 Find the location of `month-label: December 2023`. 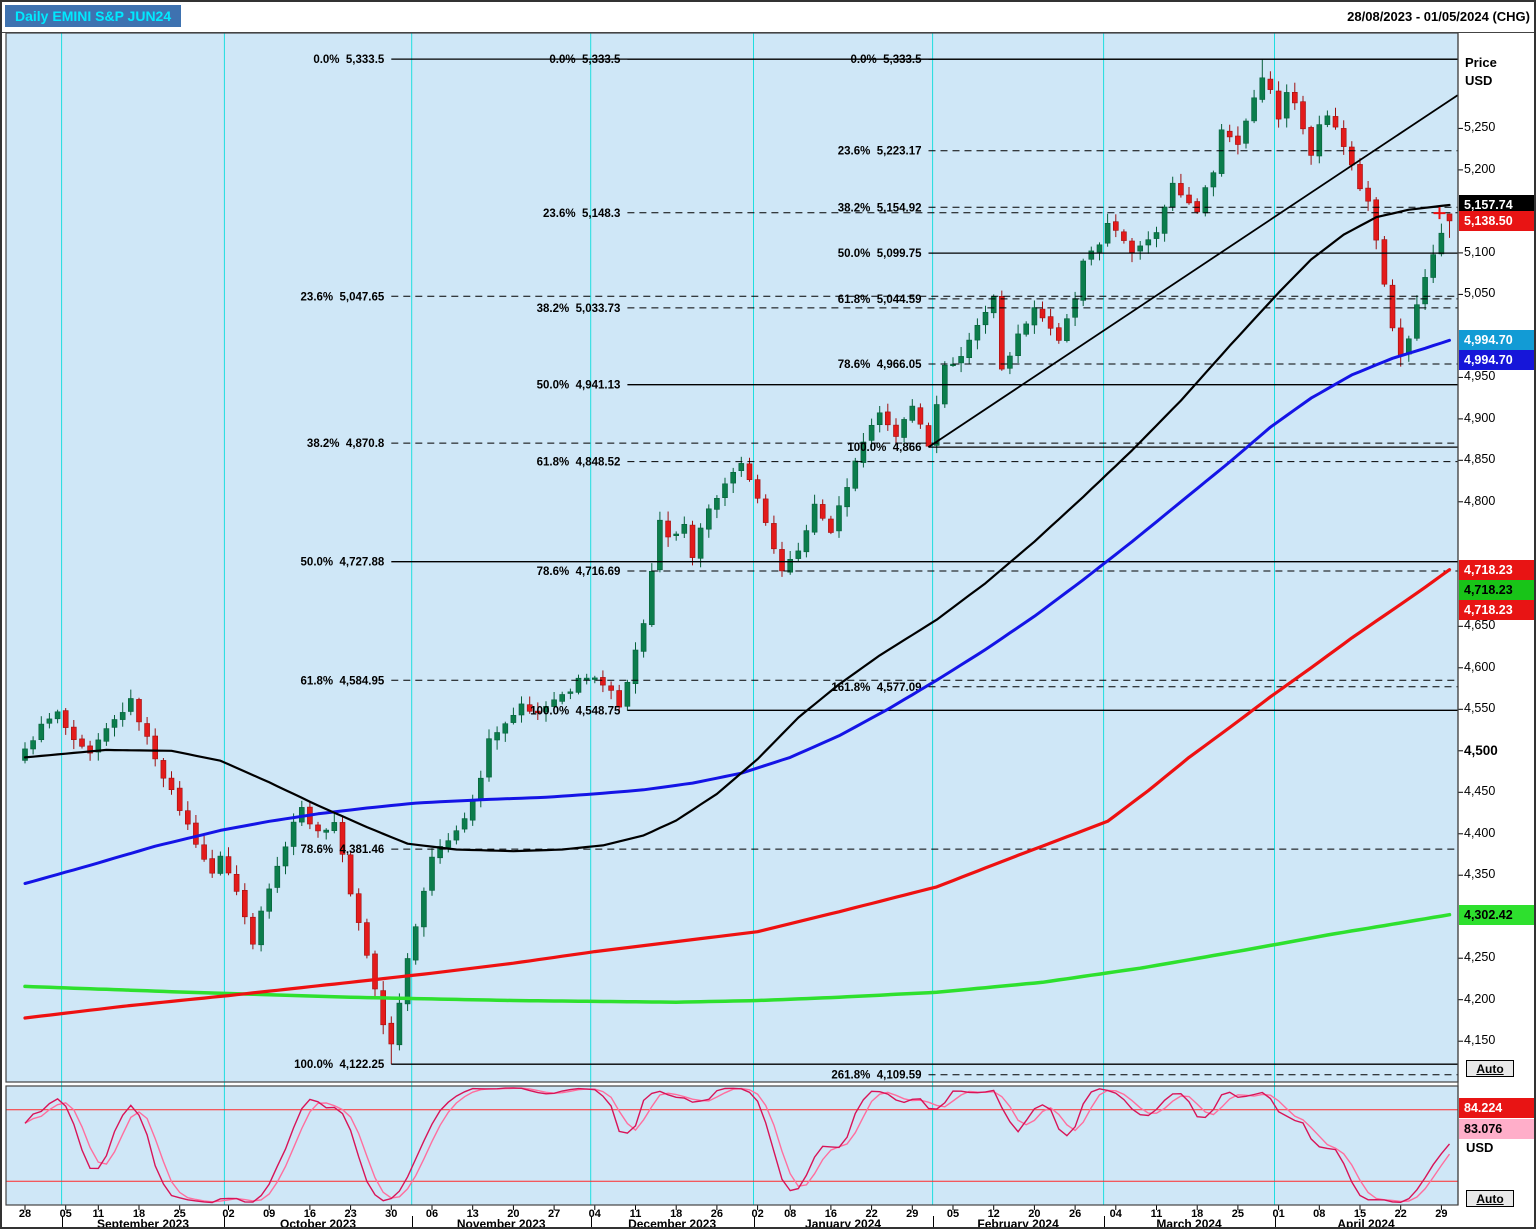

month-label: December 2023 is located at coordinates (672, 1223).